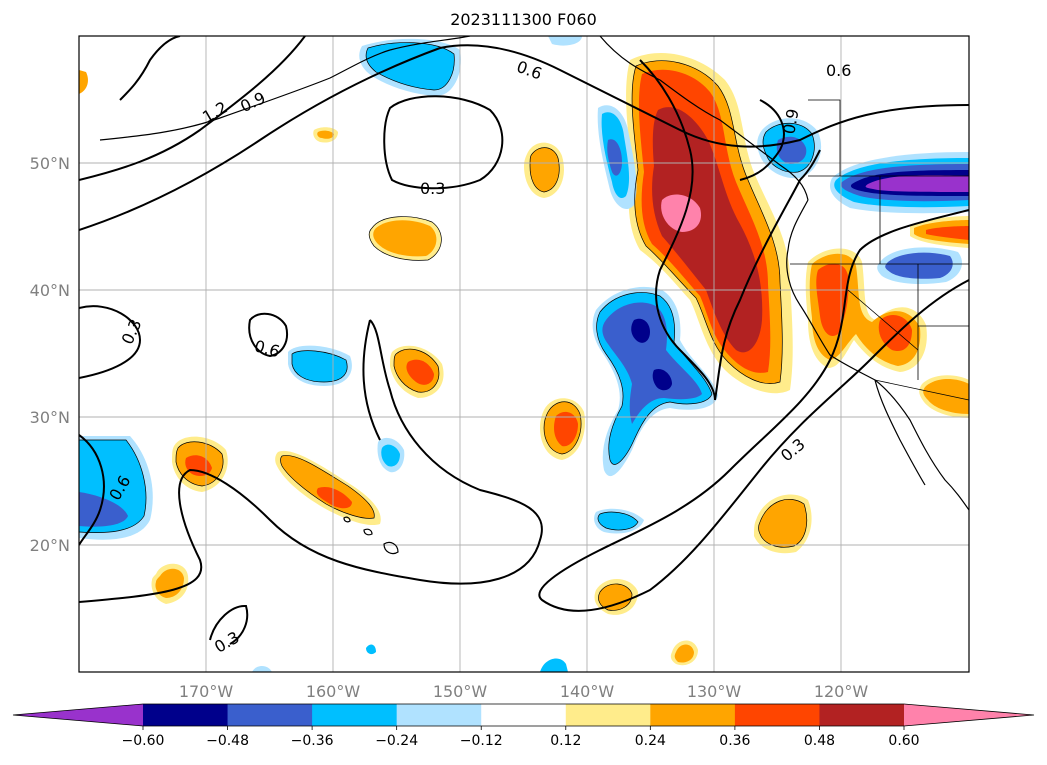 This screenshot has width=1047, height=765. Describe the element at coordinates (662, 379) in the screenshot. I see `cold-blob-navy2` at that location.